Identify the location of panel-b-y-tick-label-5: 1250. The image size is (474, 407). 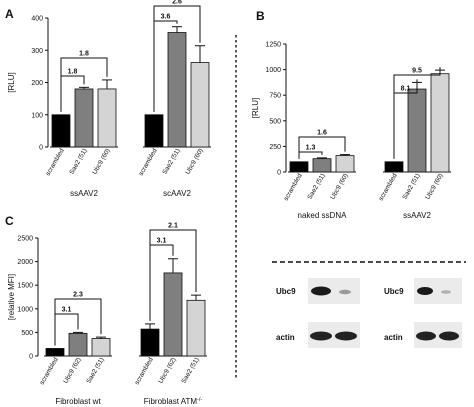
(273, 45).